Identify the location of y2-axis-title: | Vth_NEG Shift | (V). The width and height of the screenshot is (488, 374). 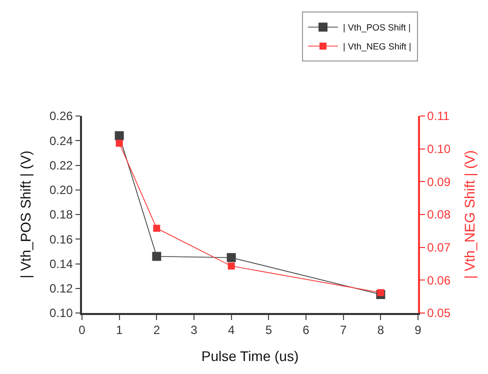
(470, 214).